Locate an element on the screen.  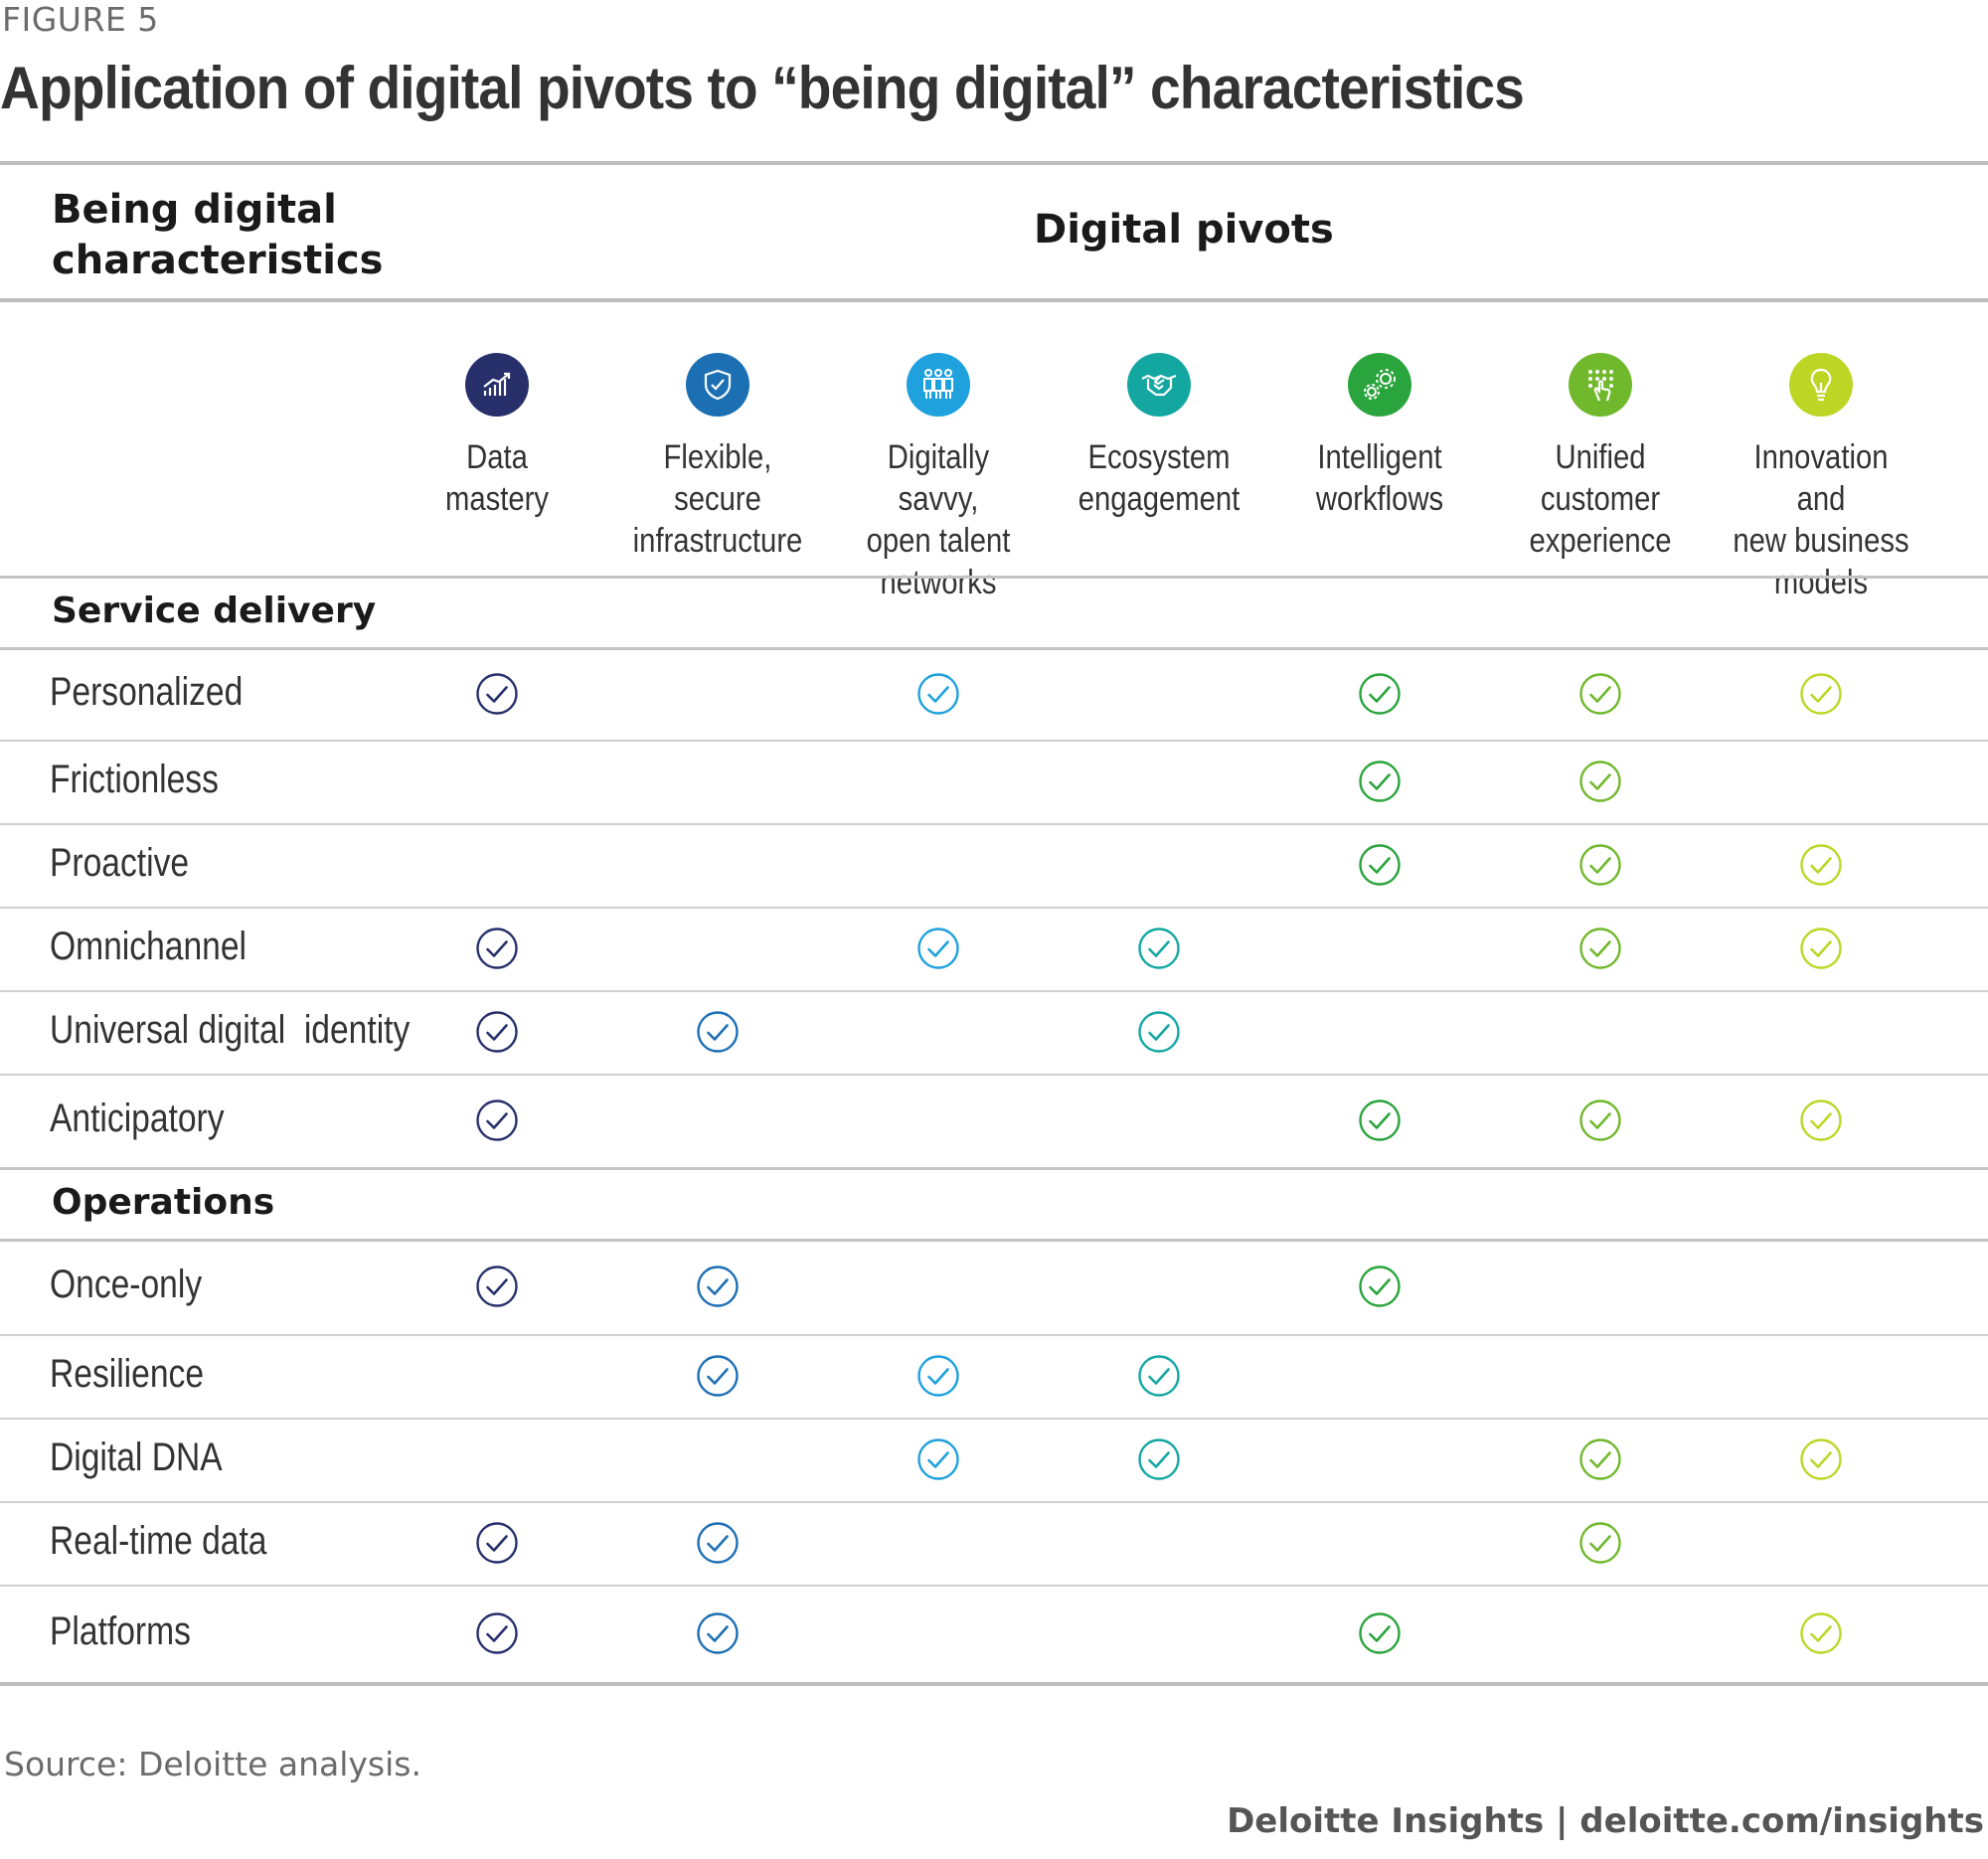
pivot-column-label-line: infrastructure is located at coordinates (717, 541).